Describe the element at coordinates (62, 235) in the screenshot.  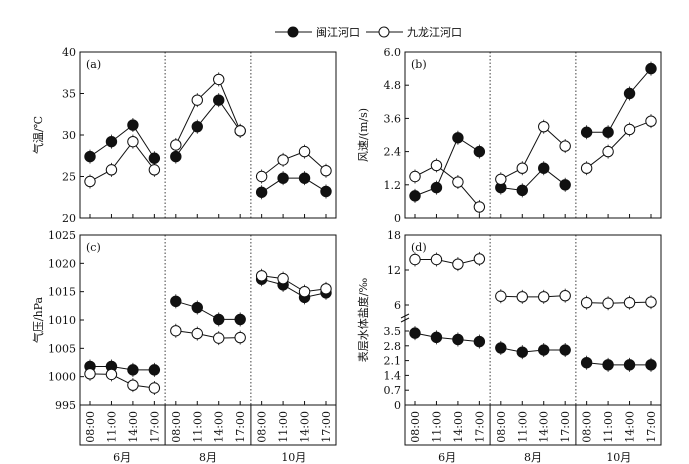
I see `y-tick-label: 1025` at that location.